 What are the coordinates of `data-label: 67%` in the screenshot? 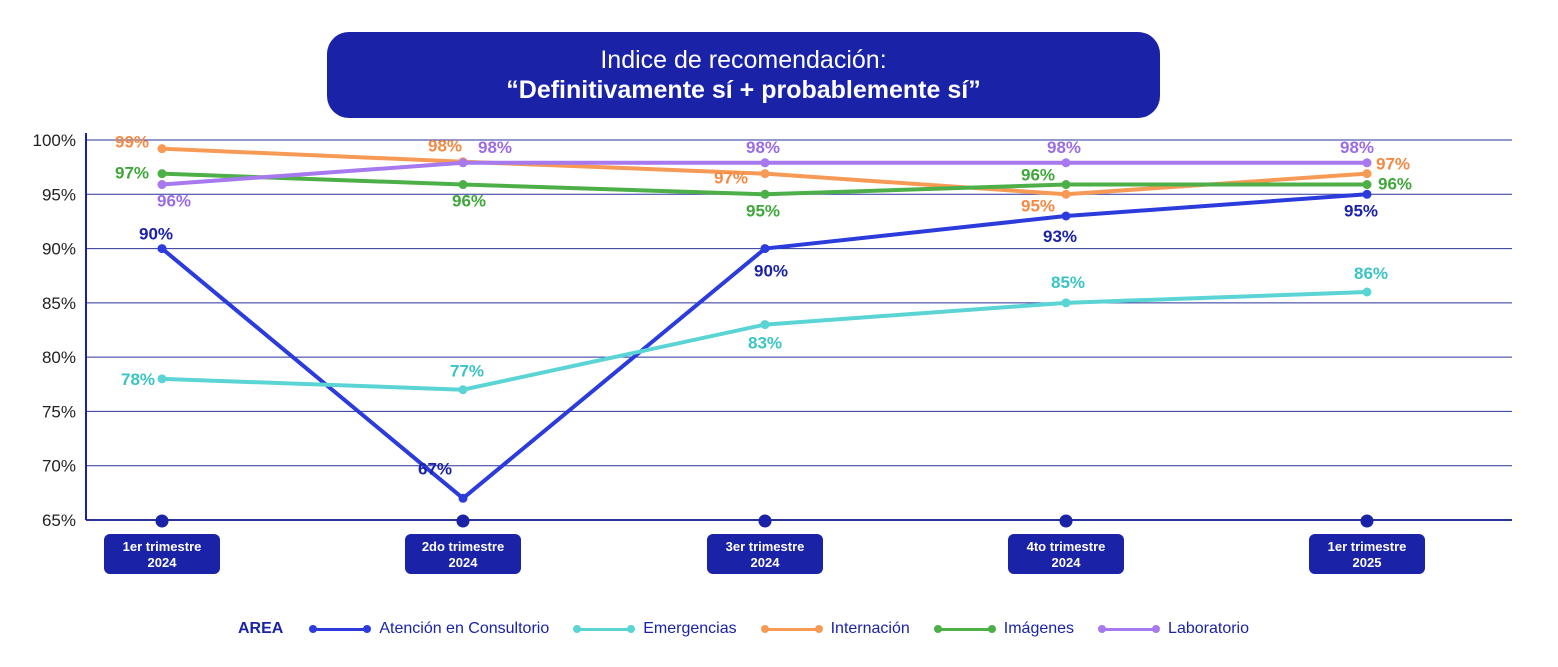 It's located at (435, 468).